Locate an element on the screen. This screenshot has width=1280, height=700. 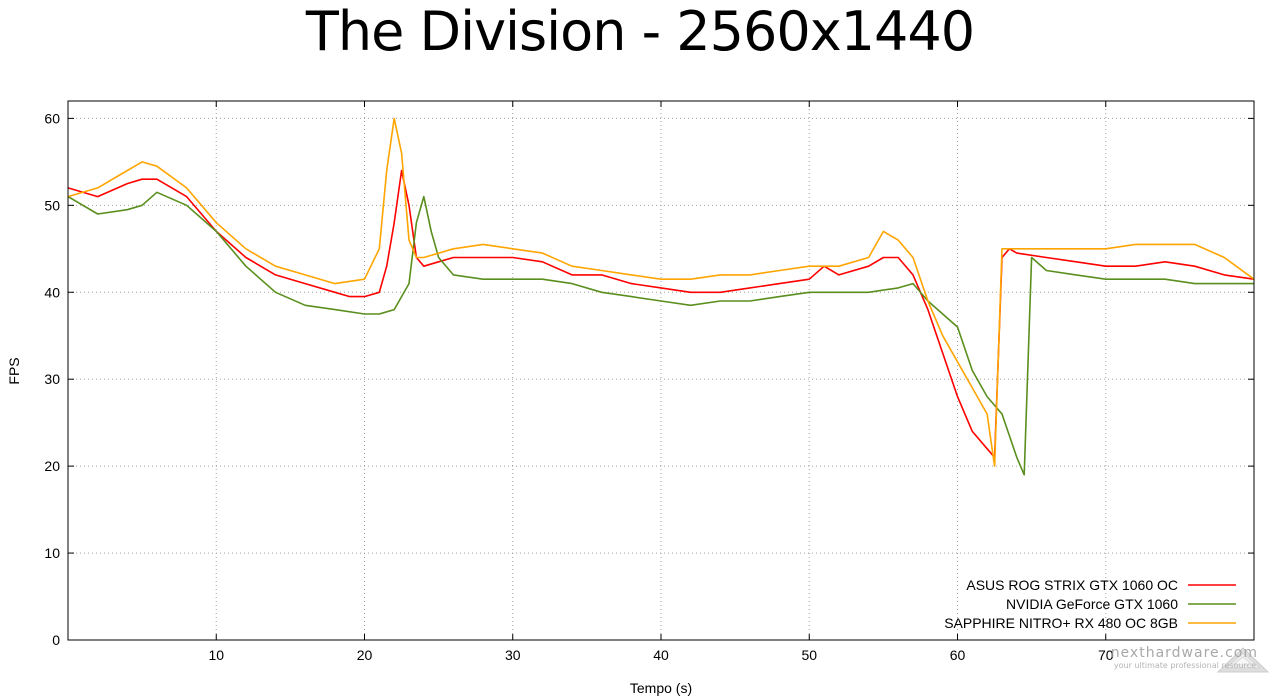
x-tick-label: 10 is located at coordinates (216, 655).